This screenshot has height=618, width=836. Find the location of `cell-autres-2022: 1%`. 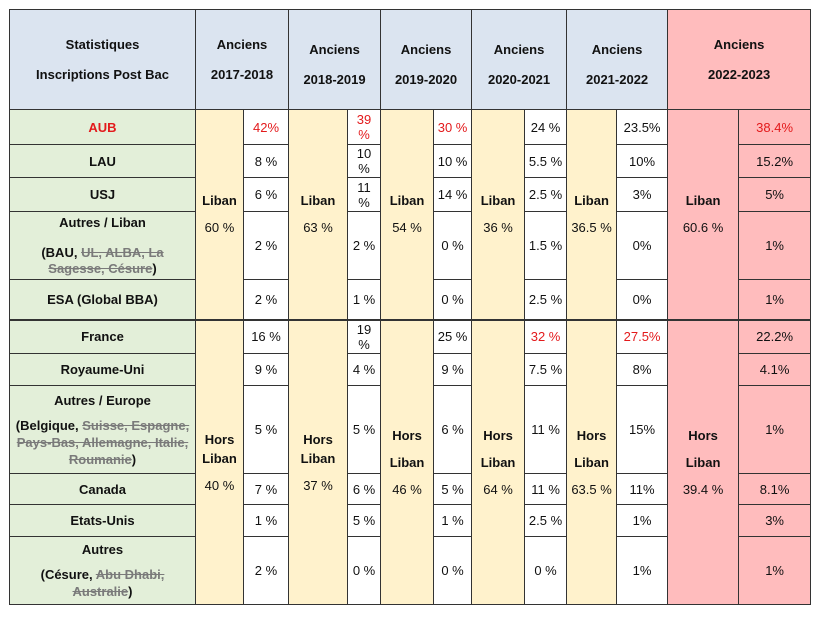

cell-autres-2022: 1% is located at coordinates (775, 570).